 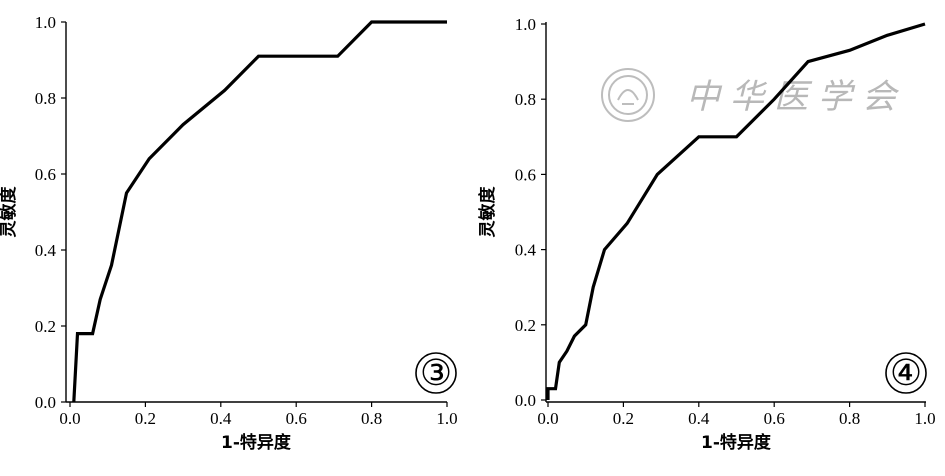 I want to click on panel-label: ③, so click(x=436, y=373).